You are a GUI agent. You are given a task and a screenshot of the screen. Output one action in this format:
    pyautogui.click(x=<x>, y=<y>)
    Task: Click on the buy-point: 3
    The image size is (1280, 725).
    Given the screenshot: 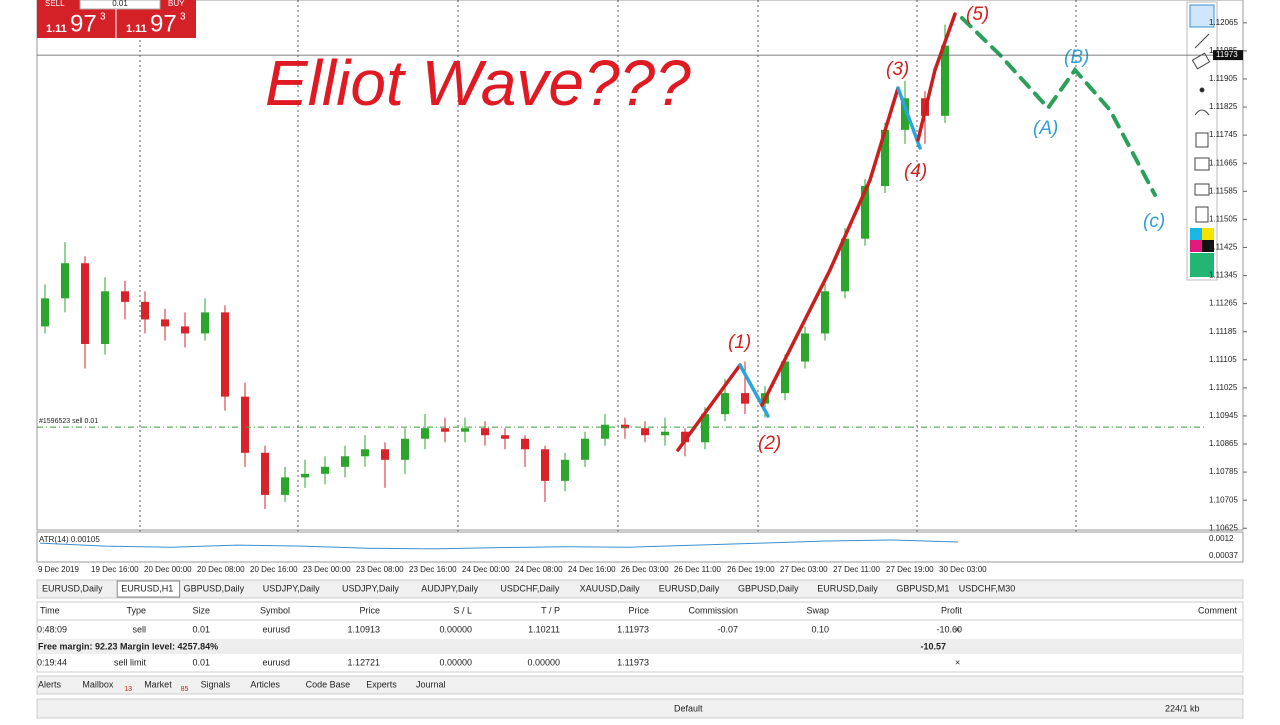 What is the action you would take?
    pyautogui.click(x=183, y=17)
    